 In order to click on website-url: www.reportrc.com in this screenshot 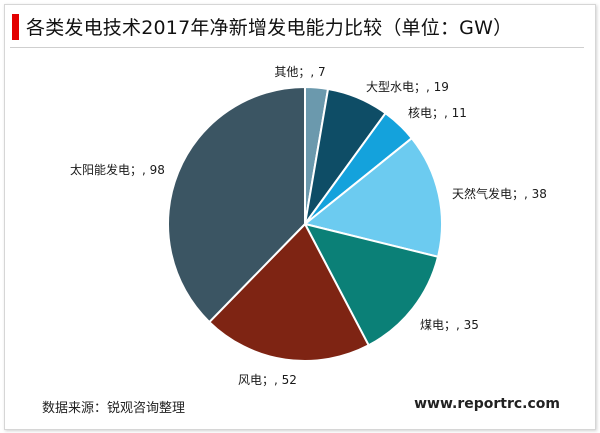, I will do `click(487, 404)`.